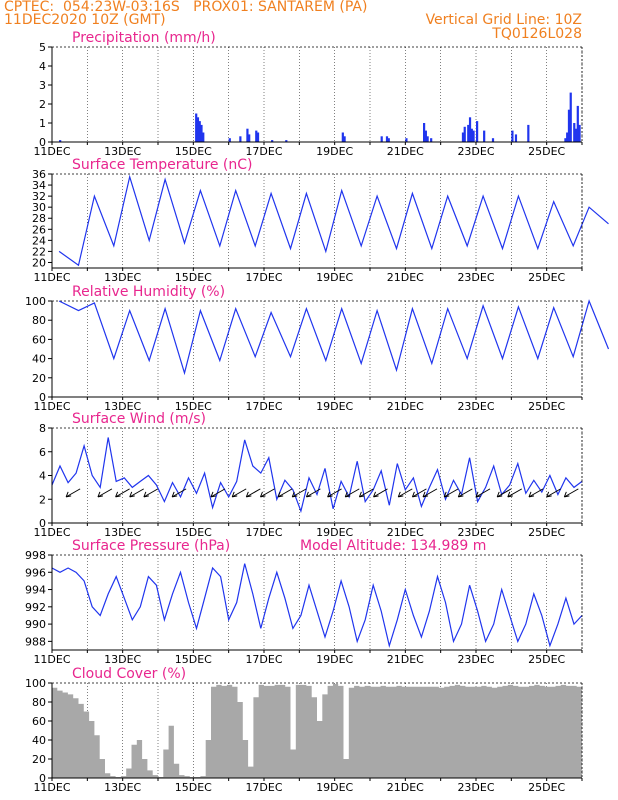 The height and width of the screenshot is (800, 618). I want to click on wind-speed-line, so click(317, 475).